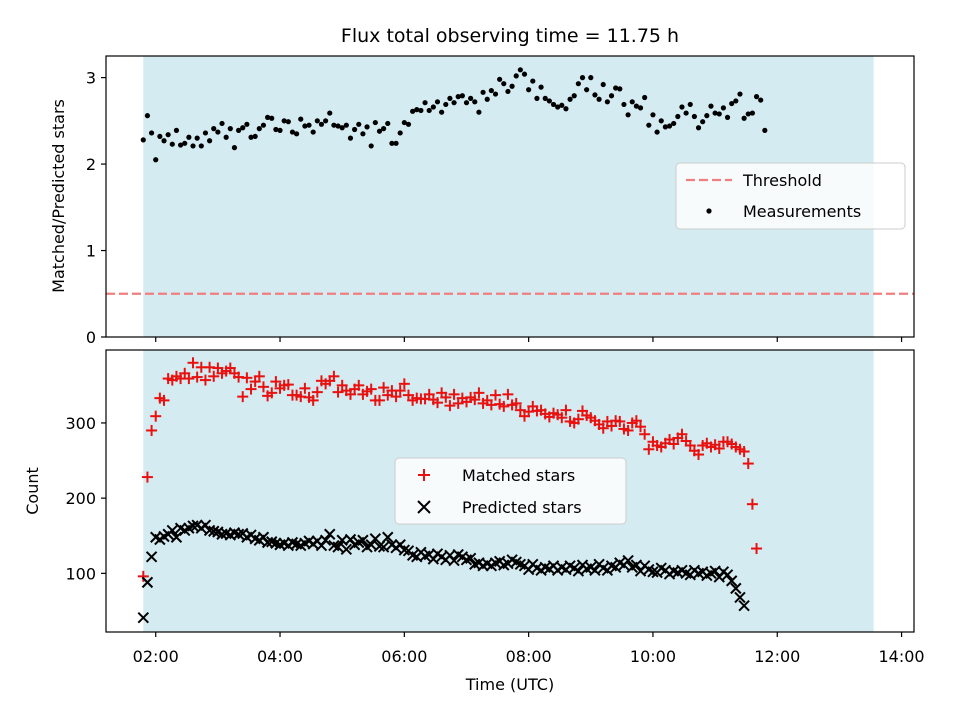 Image resolution: width=960 pixels, height=720 pixels. What do you see at coordinates (91, 78) in the screenshot?
I see `top-y-tick-label: 3` at bounding box center [91, 78].